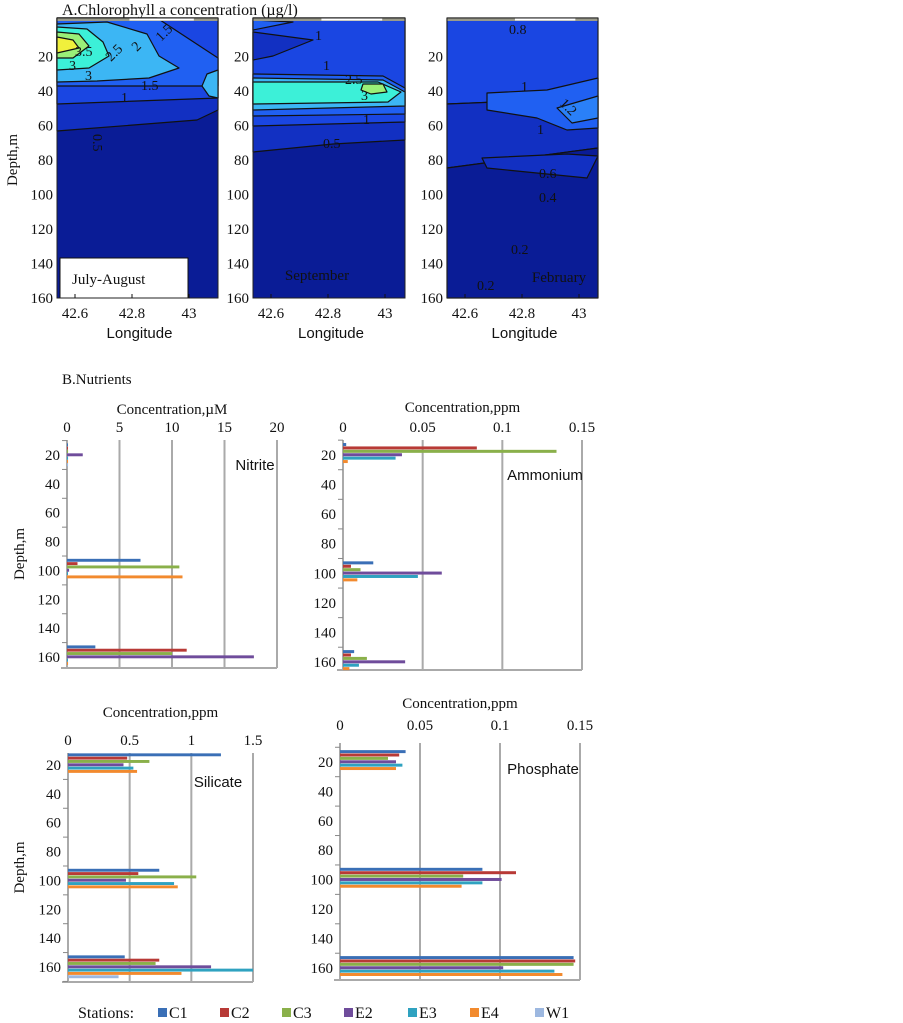 This screenshot has width=903, height=1023. What do you see at coordinates (354, 80) in the screenshot?
I see `contour-label: 2.5` at bounding box center [354, 80].